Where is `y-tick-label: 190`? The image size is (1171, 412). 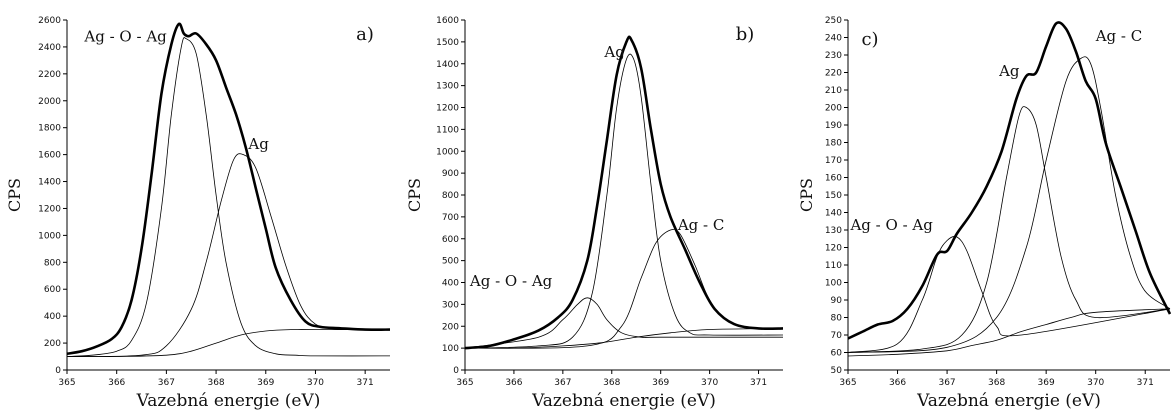 y-tick-label: 190 is located at coordinates (833, 126).